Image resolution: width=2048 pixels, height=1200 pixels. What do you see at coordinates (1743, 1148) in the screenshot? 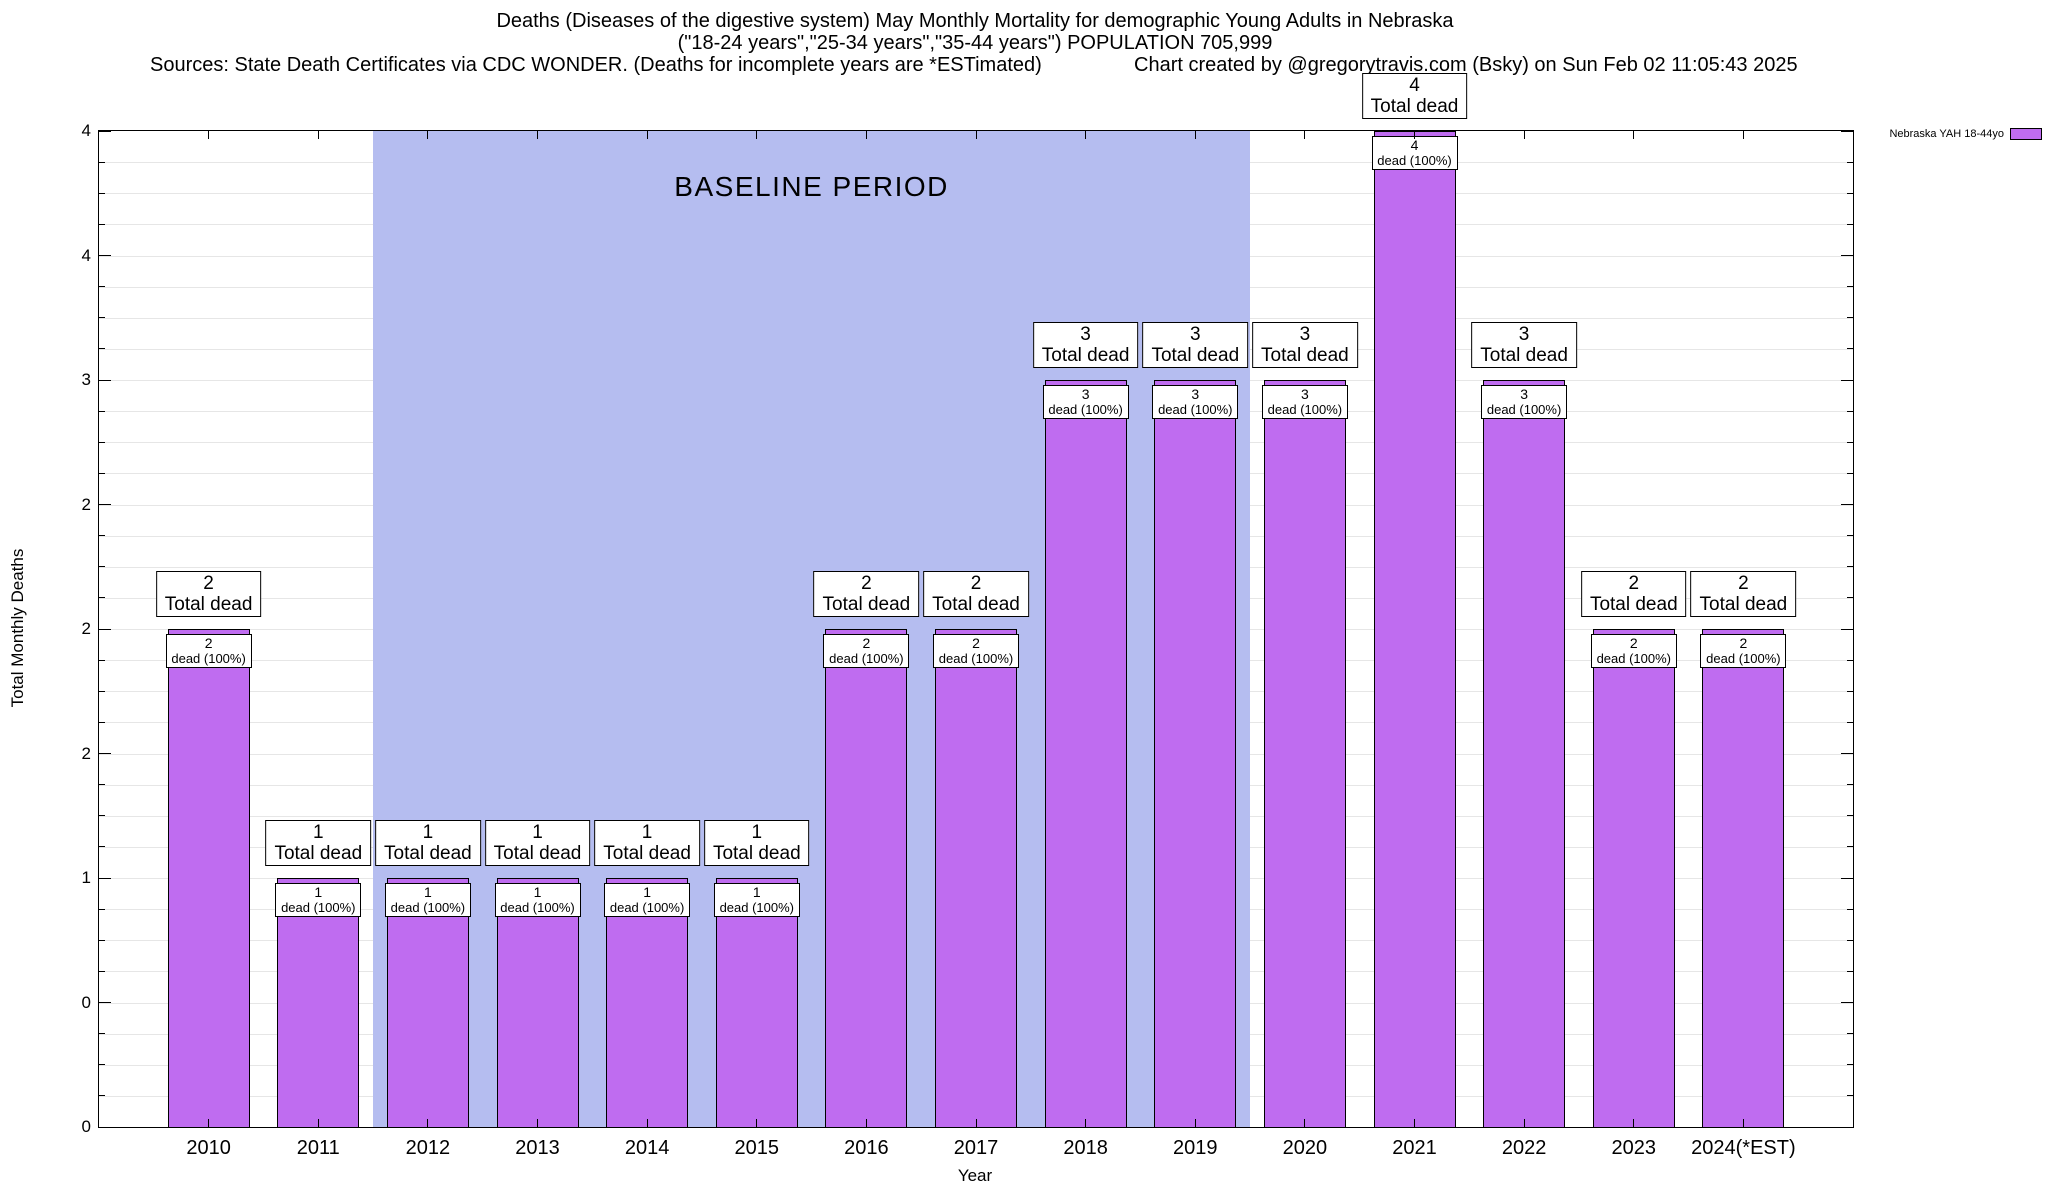
I see `x-tick-label-2024(*EST): 2024(*EST)` at bounding box center [1743, 1148].